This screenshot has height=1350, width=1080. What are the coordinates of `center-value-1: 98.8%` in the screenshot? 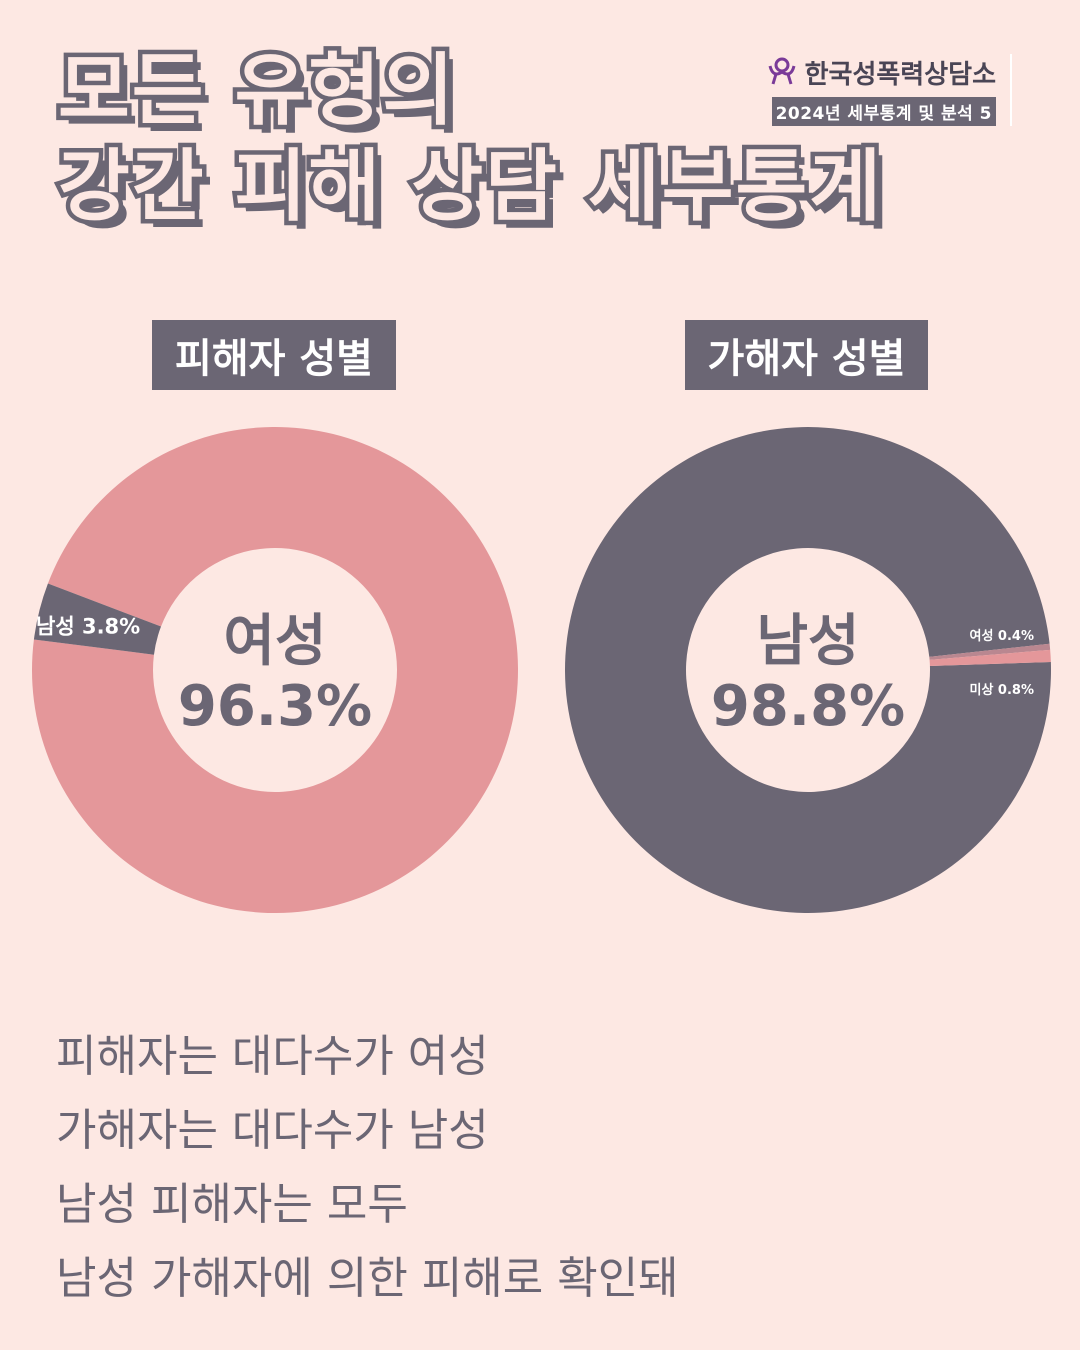 It's located at (808, 706).